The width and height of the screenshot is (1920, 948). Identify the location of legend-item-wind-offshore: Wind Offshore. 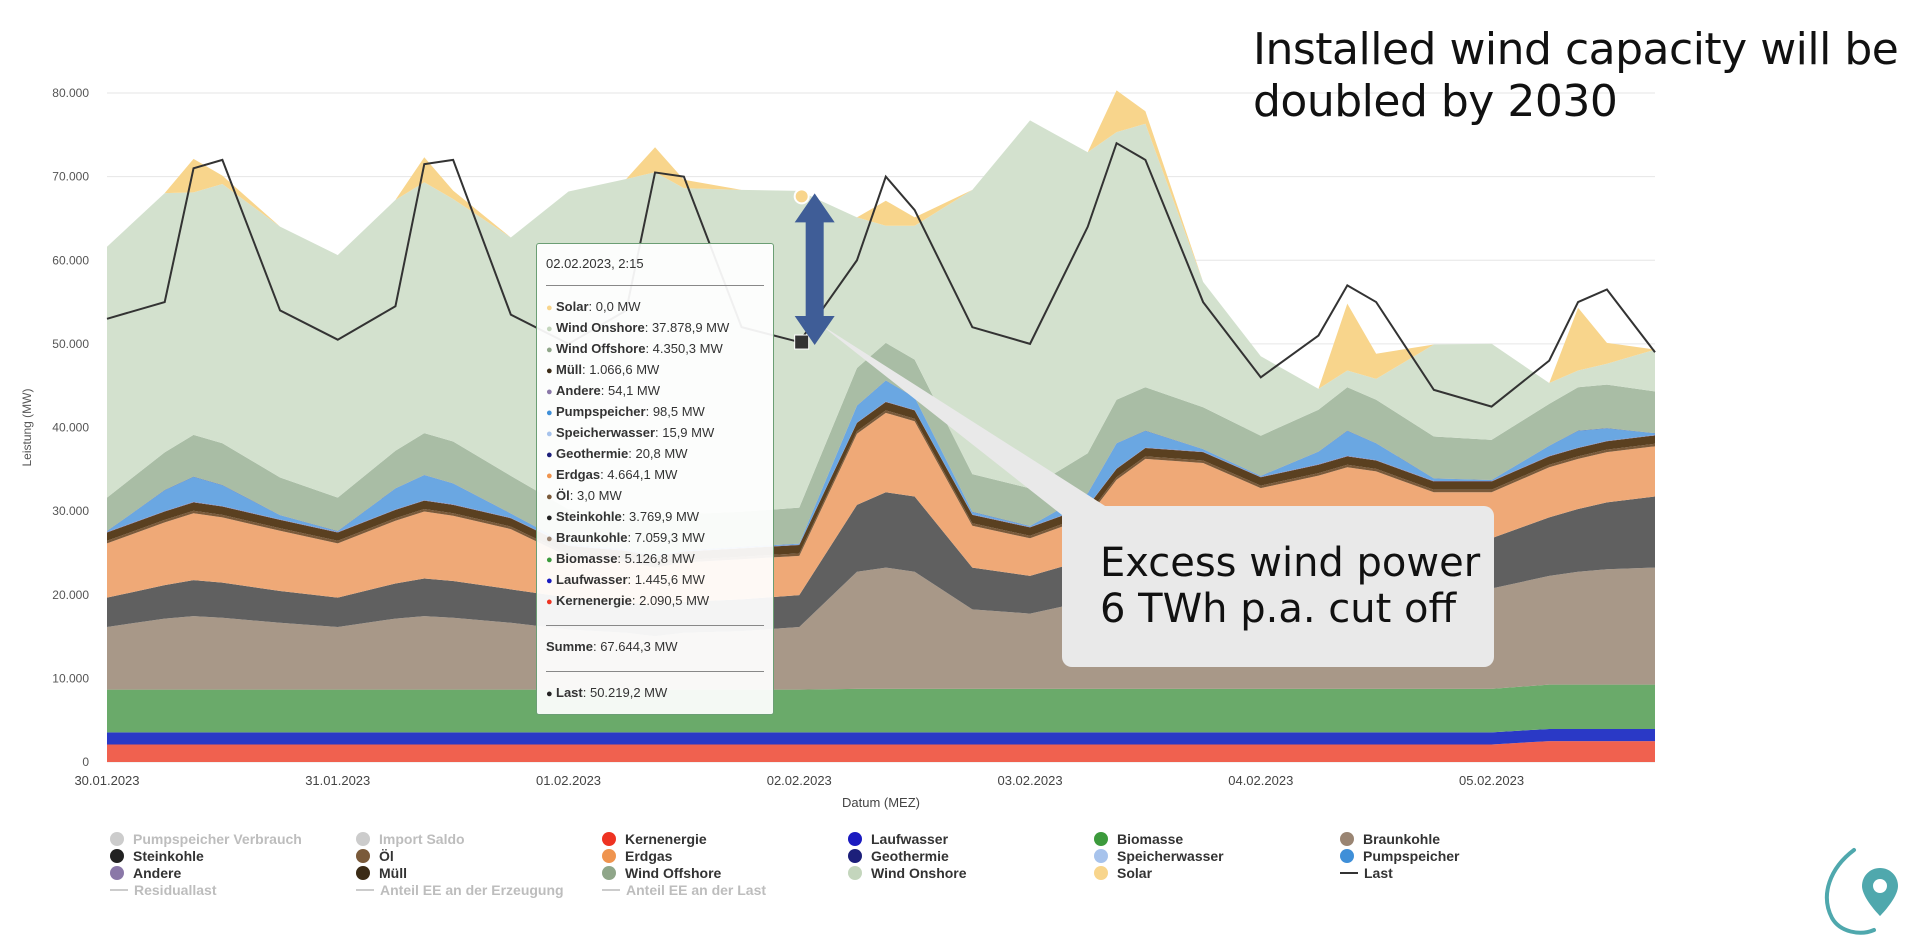
(661, 873).